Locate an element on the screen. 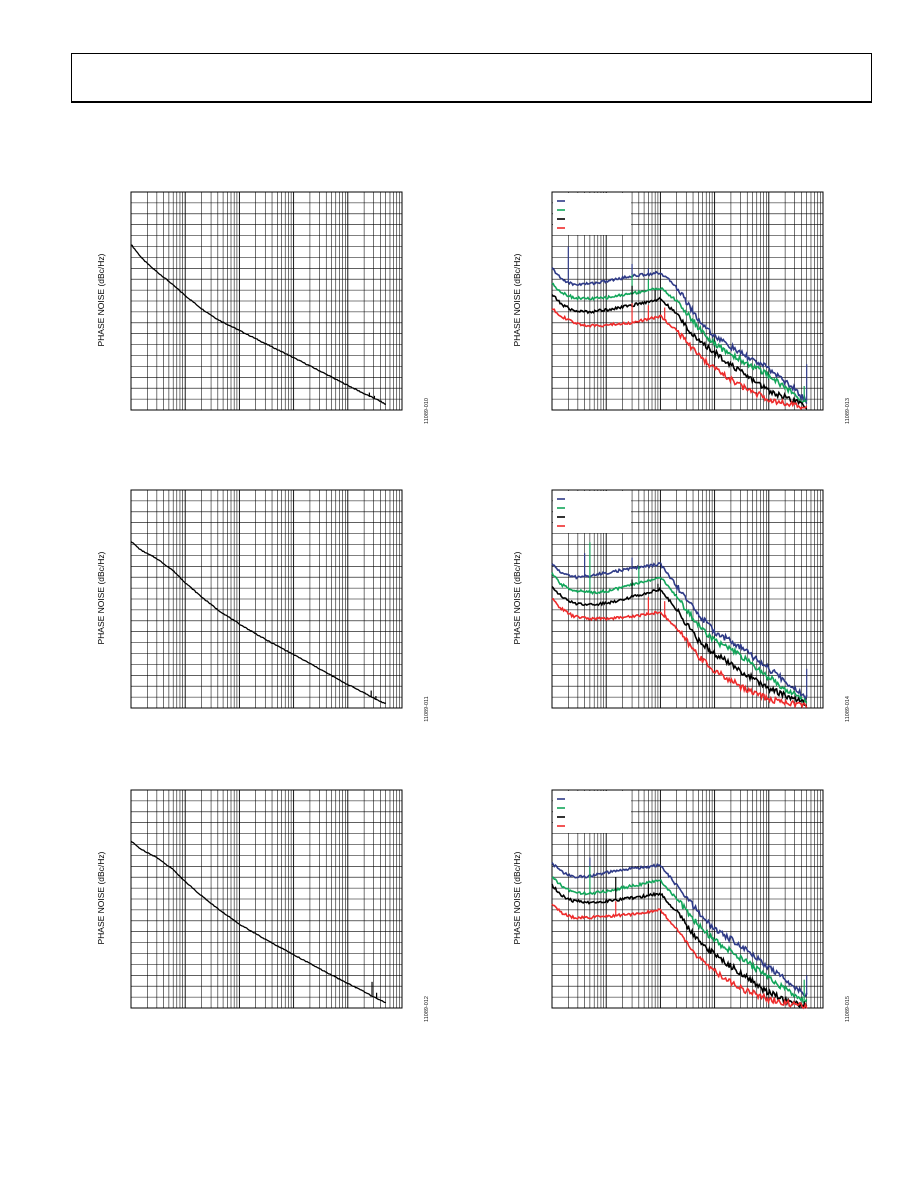 The height and width of the screenshot is (1188, 918). figure-id: 11089-014 is located at coordinates (848, 709).